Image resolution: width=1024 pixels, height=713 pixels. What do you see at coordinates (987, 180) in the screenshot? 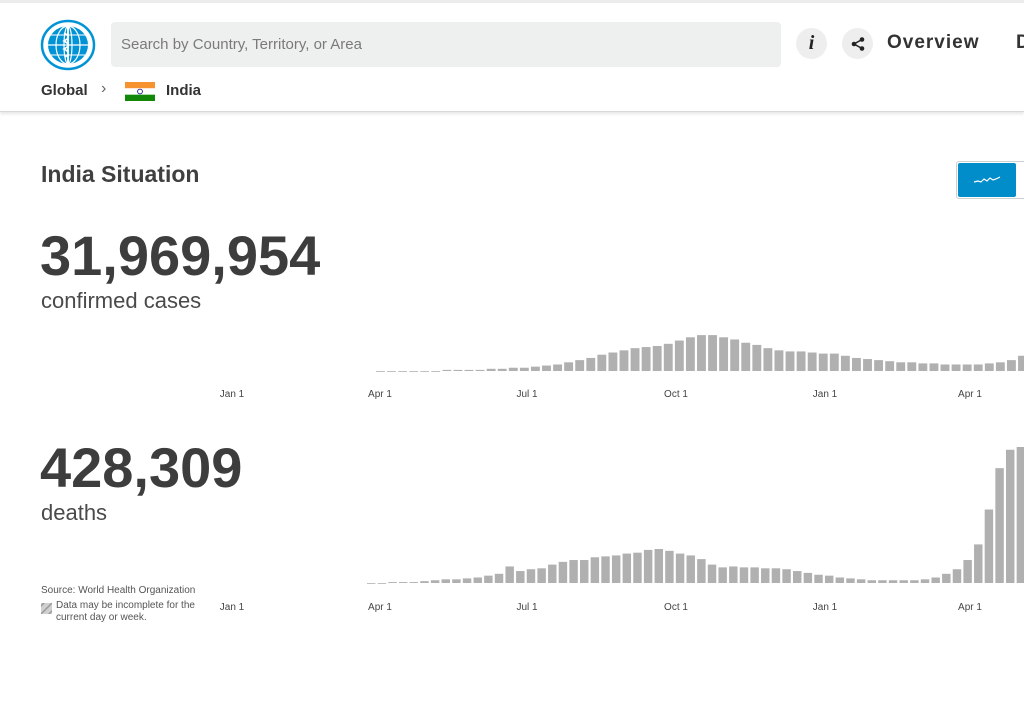
I see `line-chart-toggle-button` at bounding box center [987, 180].